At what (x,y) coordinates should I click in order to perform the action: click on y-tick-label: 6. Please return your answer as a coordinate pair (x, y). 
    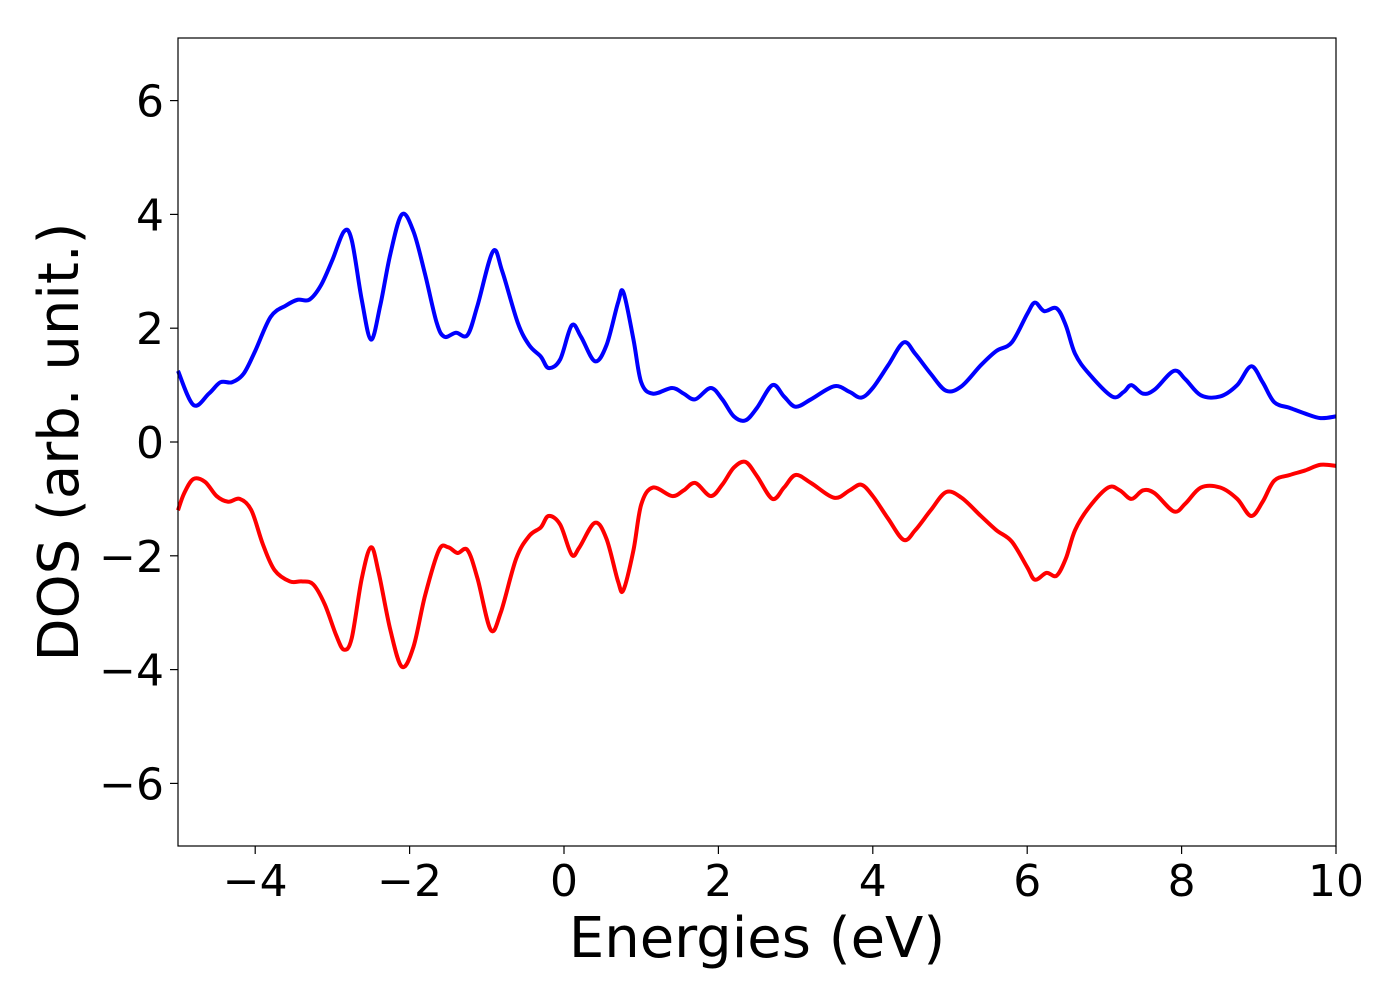
    Looking at the image, I should click on (150, 102).